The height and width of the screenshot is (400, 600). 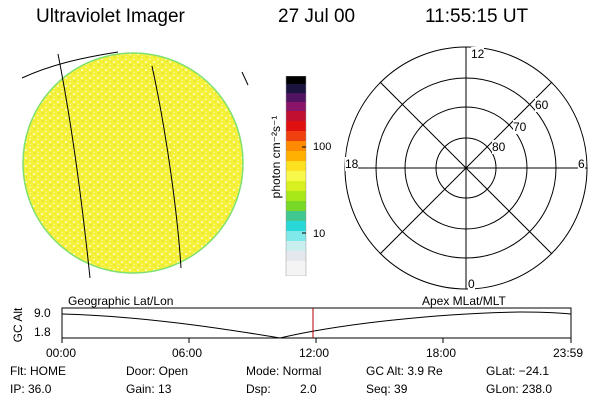 What do you see at coordinates (542, 105) in the screenshot?
I see `mlat-60-label: 60` at bounding box center [542, 105].